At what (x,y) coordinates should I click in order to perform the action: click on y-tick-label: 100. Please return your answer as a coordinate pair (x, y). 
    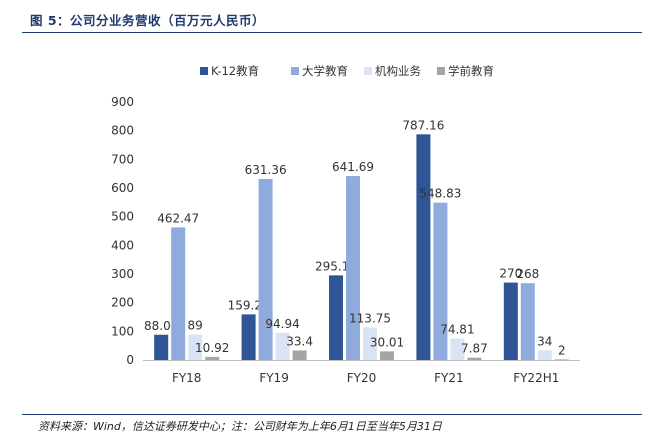
    Looking at the image, I should click on (122, 331).